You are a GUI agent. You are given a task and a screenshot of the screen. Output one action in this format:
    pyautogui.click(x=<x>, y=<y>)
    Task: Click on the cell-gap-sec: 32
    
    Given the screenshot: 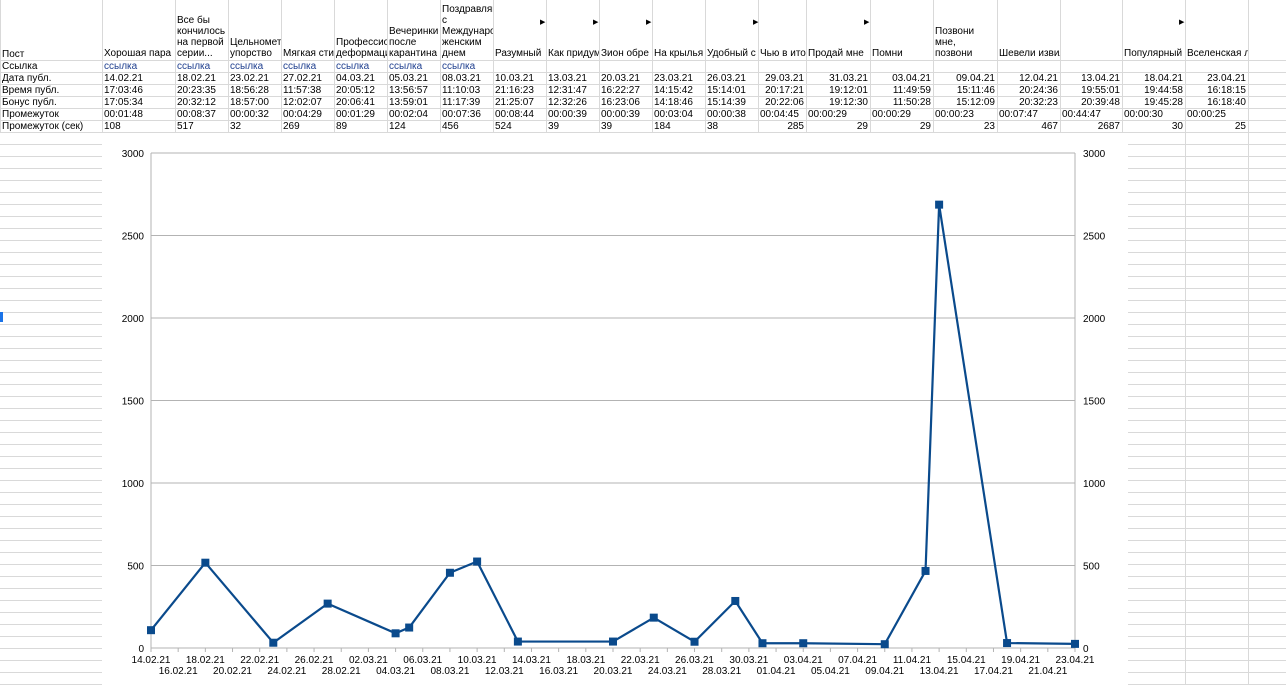 What is the action you would take?
    pyautogui.click(x=236, y=126)
    